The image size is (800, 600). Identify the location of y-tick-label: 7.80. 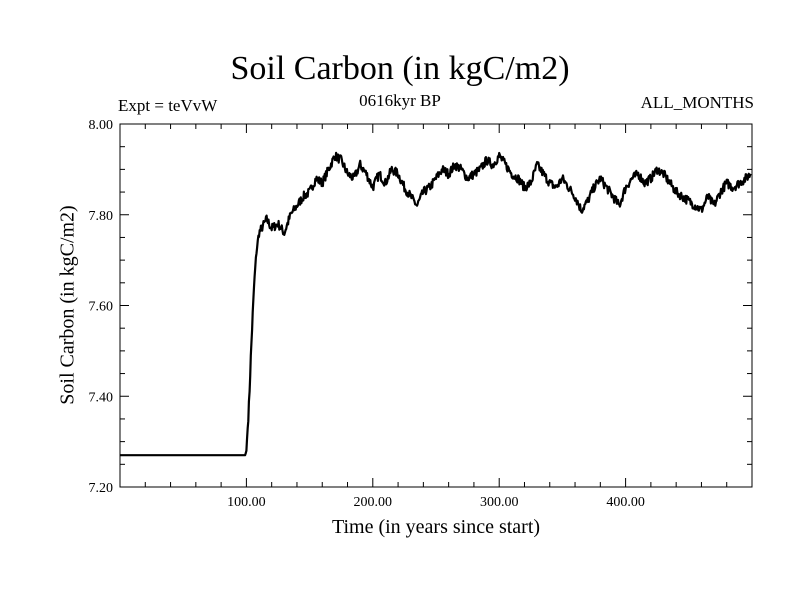
(101, 216).